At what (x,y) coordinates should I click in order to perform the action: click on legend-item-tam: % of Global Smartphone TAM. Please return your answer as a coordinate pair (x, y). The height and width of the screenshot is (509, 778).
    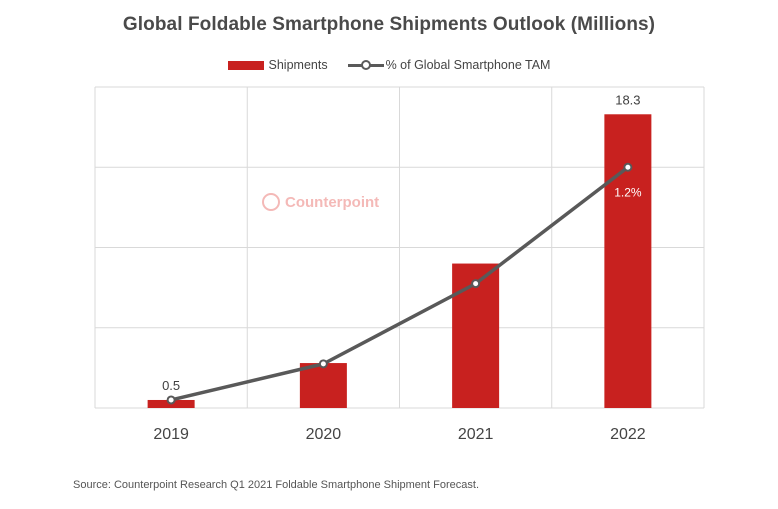
    Looking at the image, I should click on (449, 65).